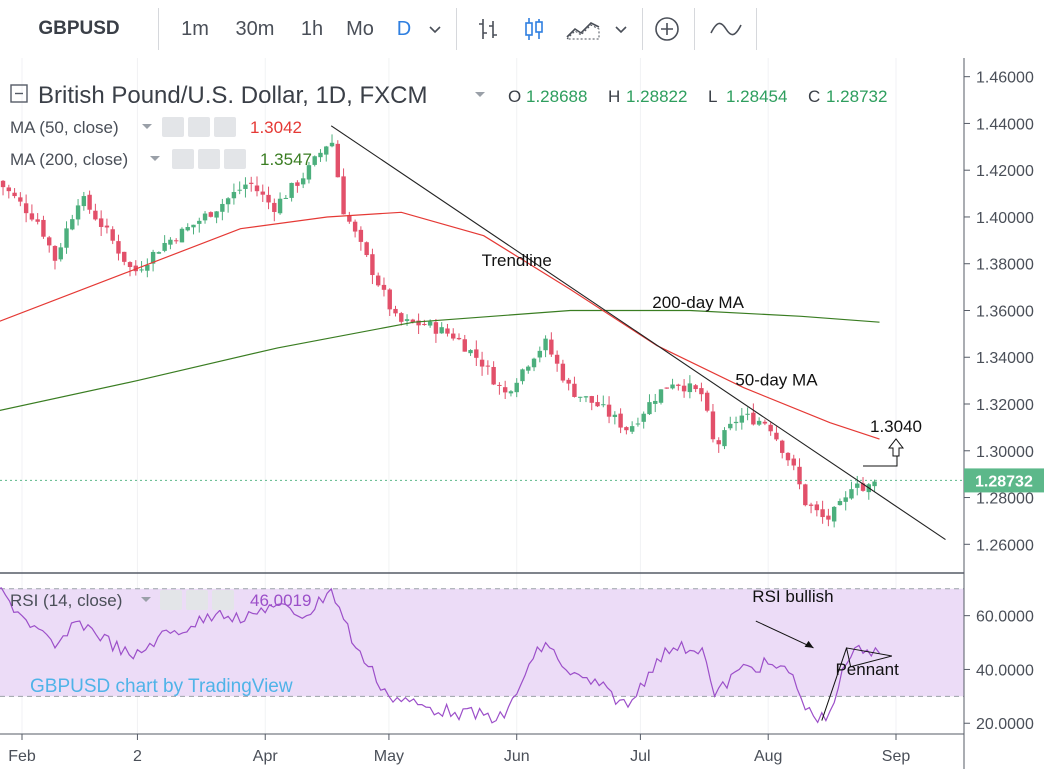 This screenshot has width=1044, height=769. I want to click on rsi-legend-title: RSI (14, close), so click(66, 600).